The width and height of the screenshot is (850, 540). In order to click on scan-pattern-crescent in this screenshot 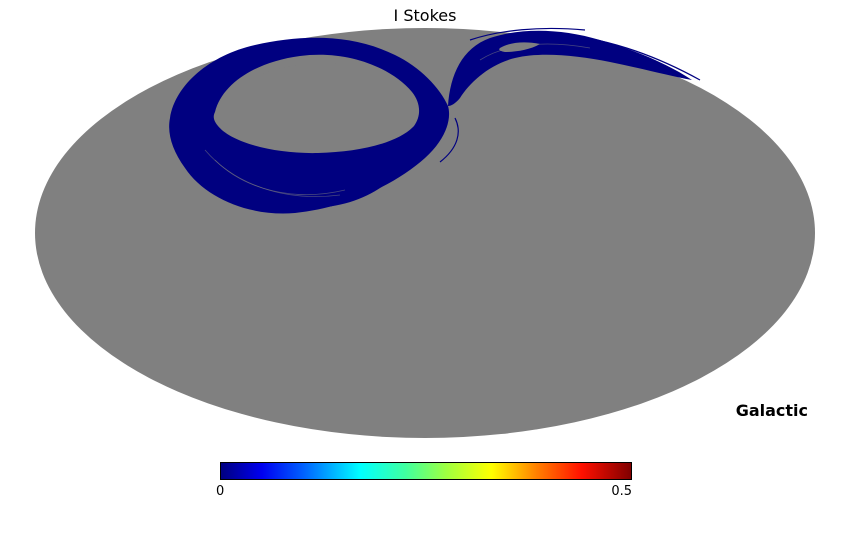, I will do `click(300, 174)`.